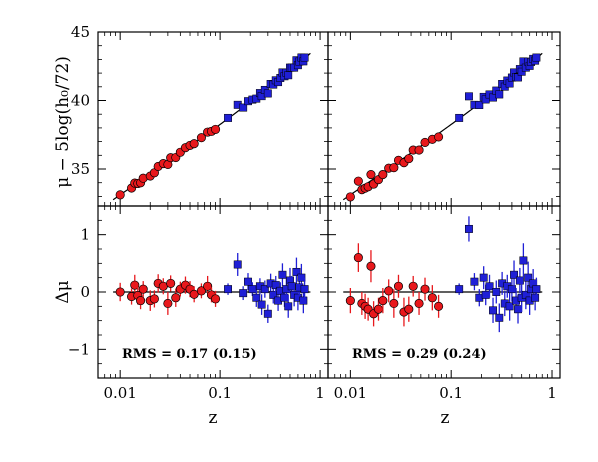  I want to click on y-tick-label: −1, so click(79, 349).